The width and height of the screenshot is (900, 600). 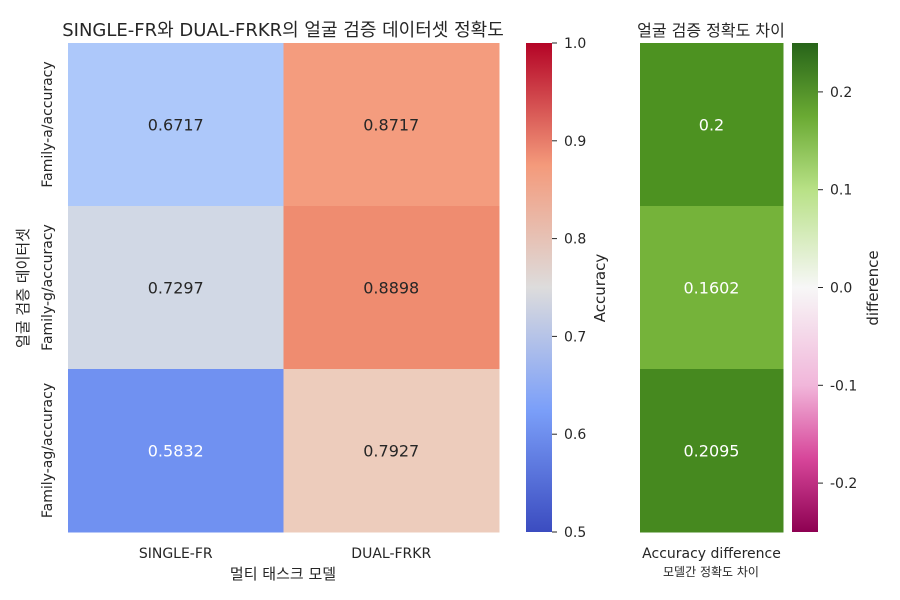 I want to click on accuracy-heatmap-xlabel: 멀티 태스크 모델, so click(x=283, y=574).